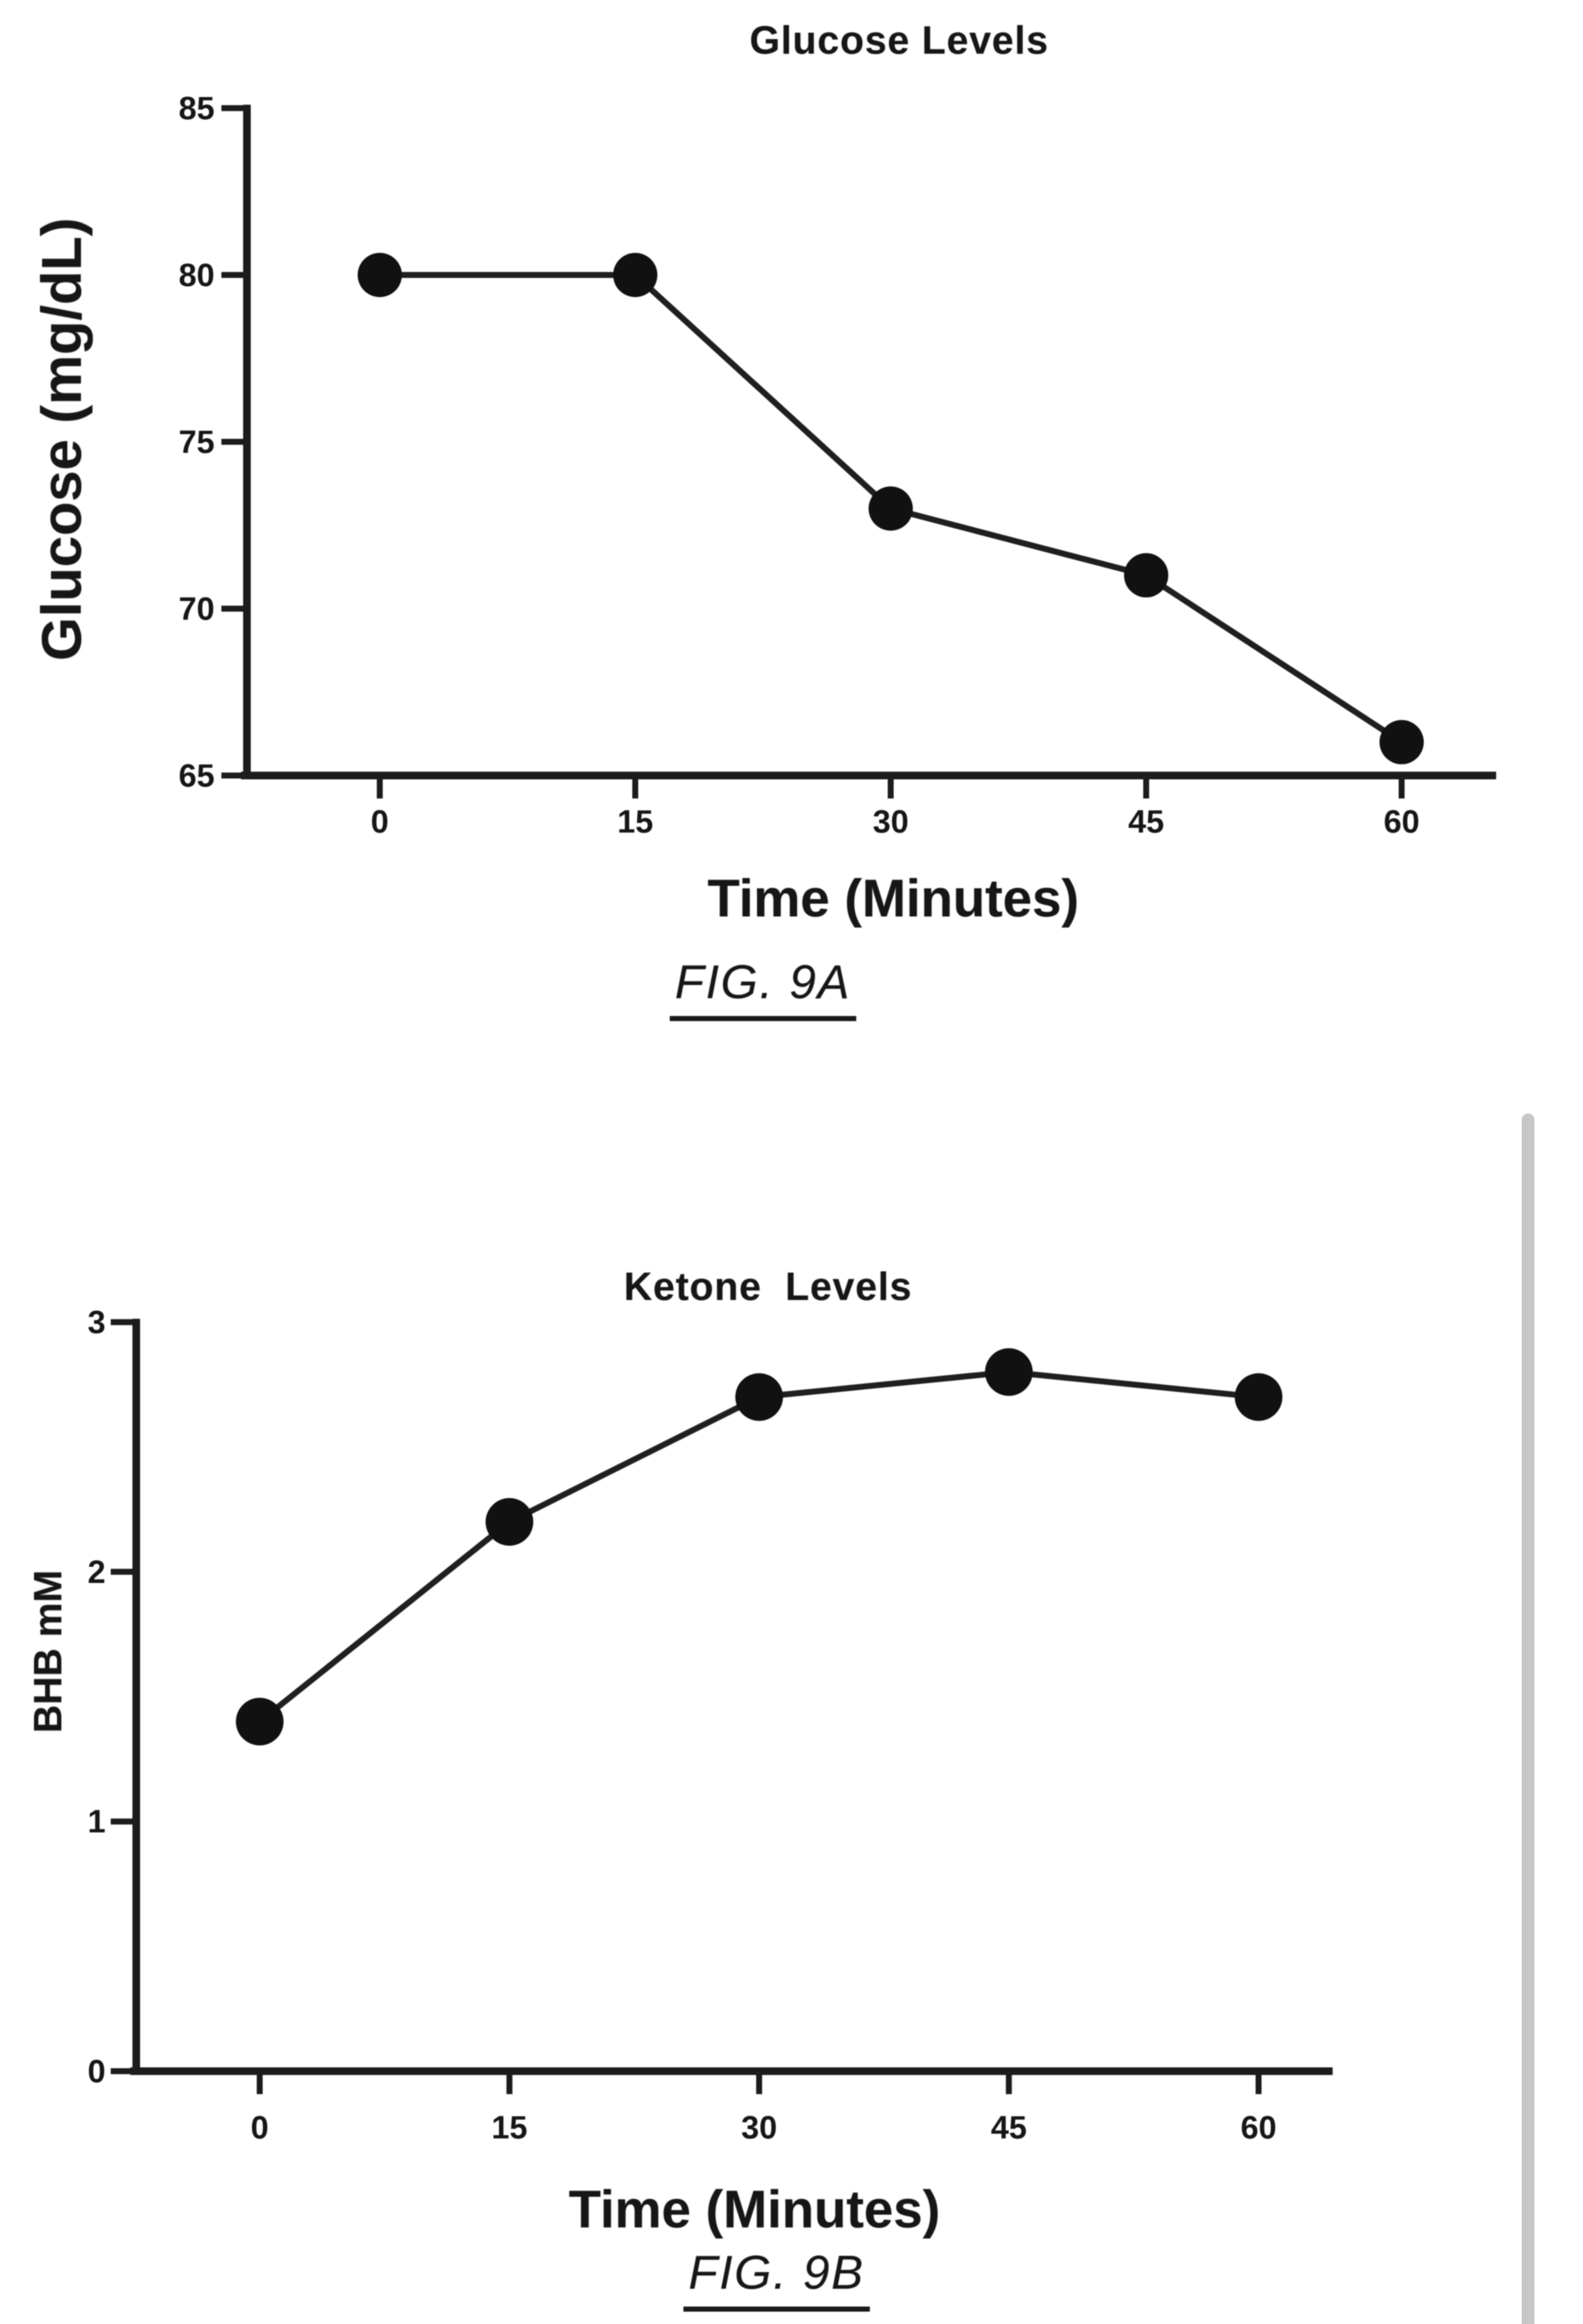  What do you see at coordinates (197, 609) in the screenshot?
I see `fig-9a-y-tick-label: 70` at bounding box center [197, 609].